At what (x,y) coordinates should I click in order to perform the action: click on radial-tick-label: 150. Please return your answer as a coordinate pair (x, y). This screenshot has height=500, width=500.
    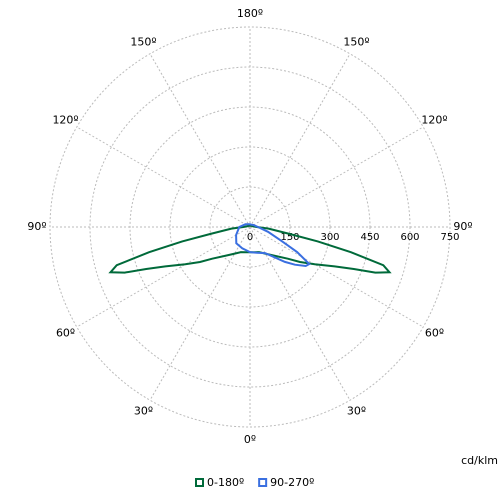
    Looking at the image, I should click on (289, 237).